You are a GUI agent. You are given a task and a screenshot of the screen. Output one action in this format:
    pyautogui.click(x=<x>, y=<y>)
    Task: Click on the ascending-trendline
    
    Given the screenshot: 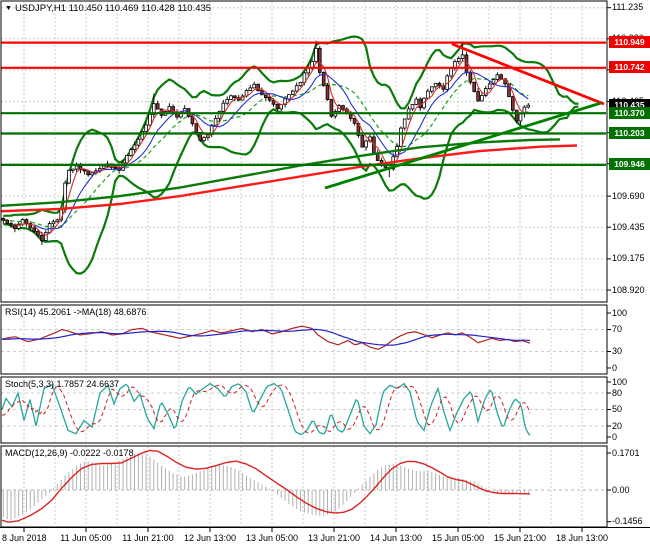 What is the action you would take?
    pyautogui.click(x=463, y=145)
    